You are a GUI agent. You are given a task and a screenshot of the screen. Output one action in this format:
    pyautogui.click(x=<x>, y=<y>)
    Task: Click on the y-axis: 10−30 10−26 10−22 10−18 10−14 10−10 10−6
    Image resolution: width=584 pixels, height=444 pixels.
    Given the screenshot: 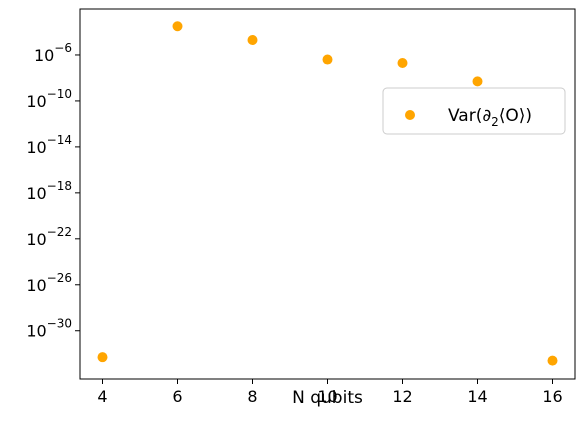 What is the action you would take?
    pyautogui.click(x=53, y=191)
    